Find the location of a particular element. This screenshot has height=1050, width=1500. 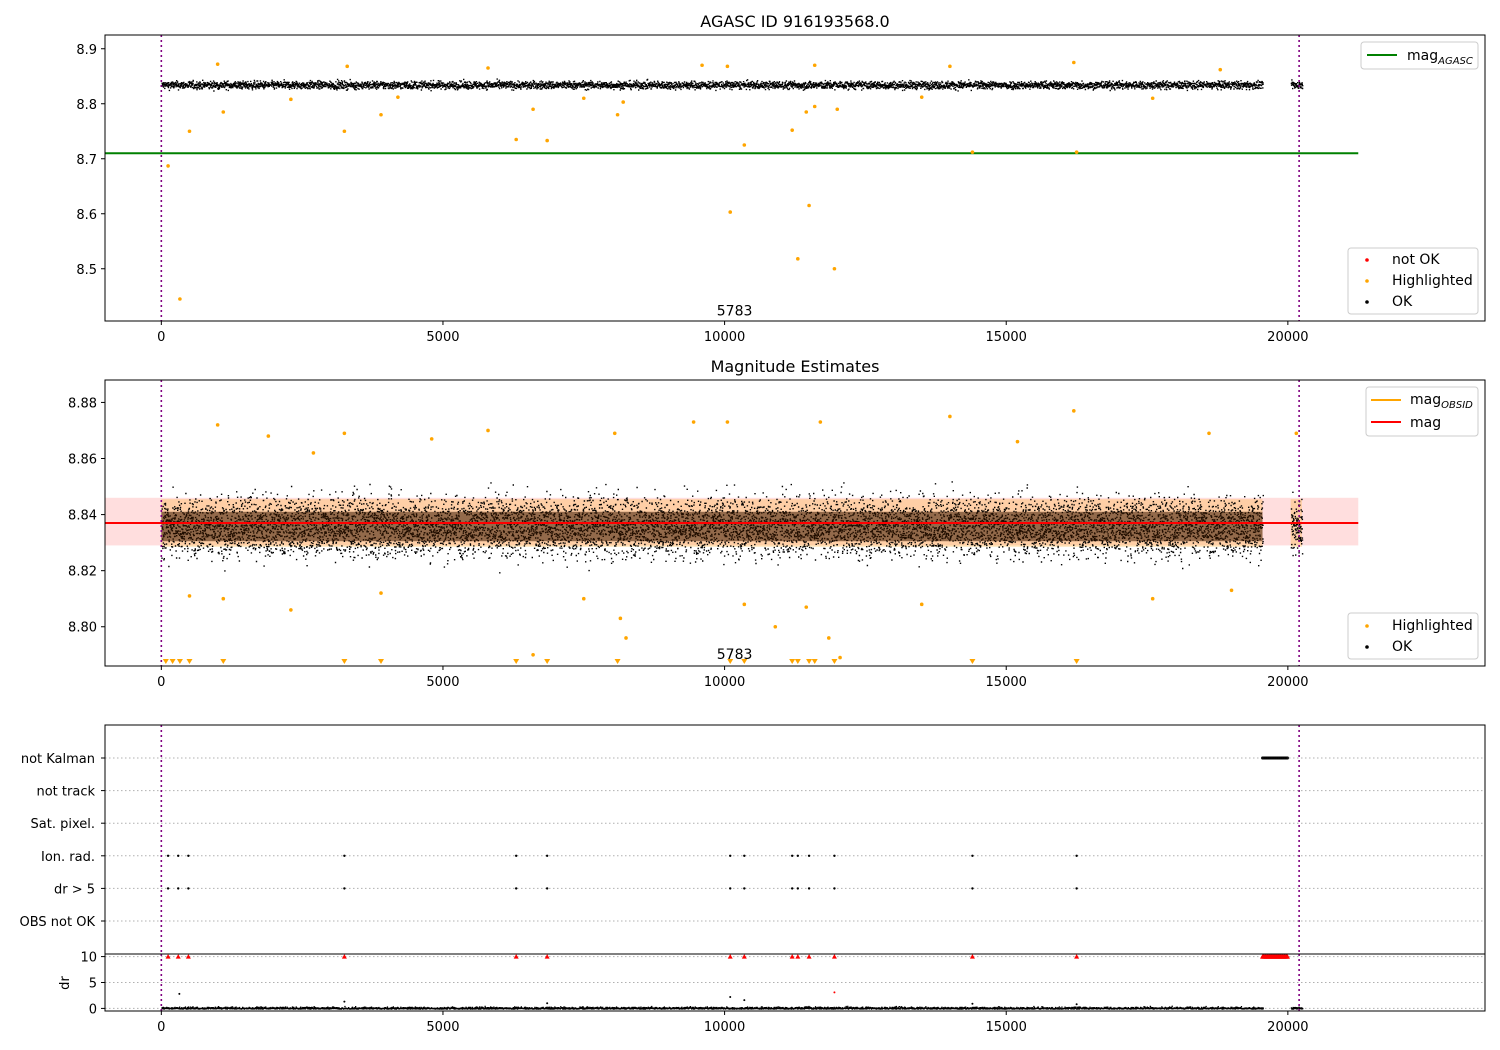

agasc-legend-notok: not OK is located at coordinates (1416, 260).